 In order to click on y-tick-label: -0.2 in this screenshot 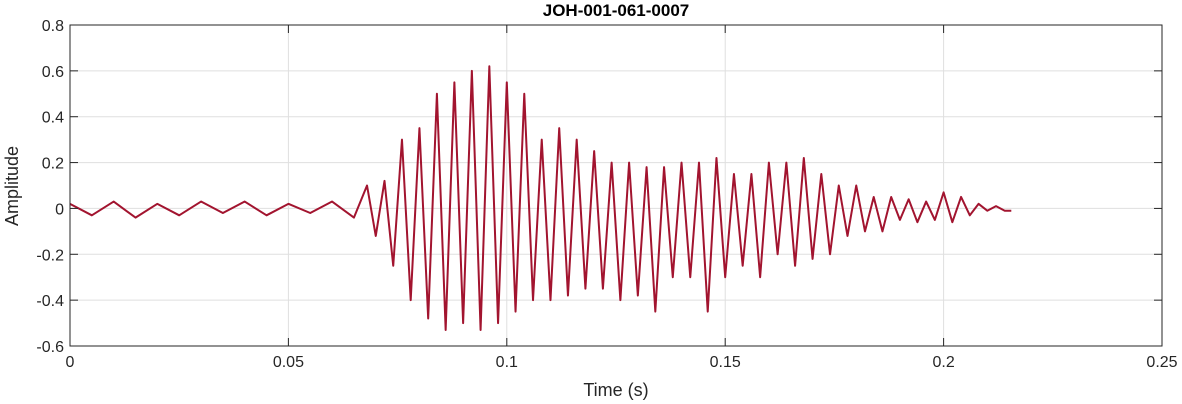, I will do `click(50, 255)`.